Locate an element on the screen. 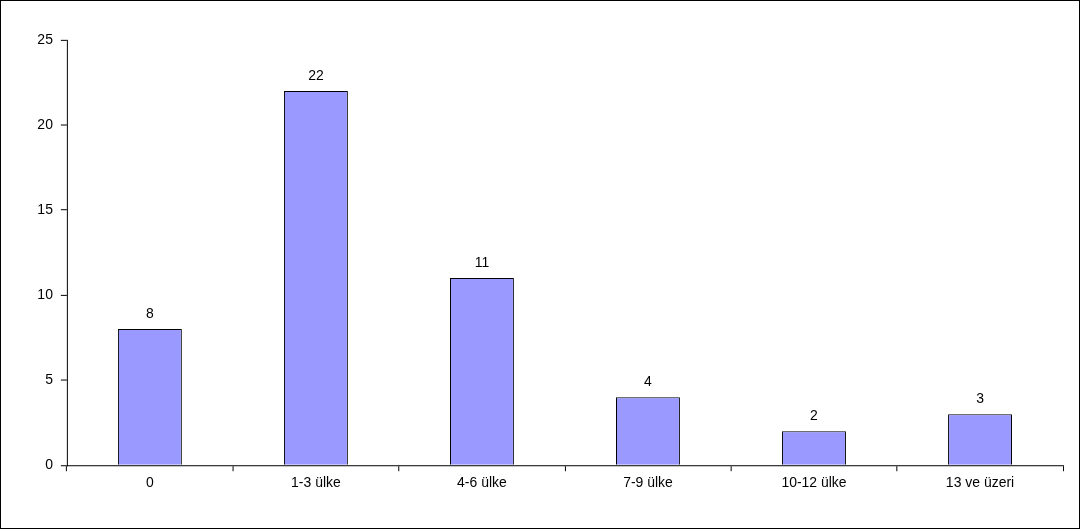 This screenshot has width=1082, height=531. data-label: 8 is located at coordinates (150, 313).